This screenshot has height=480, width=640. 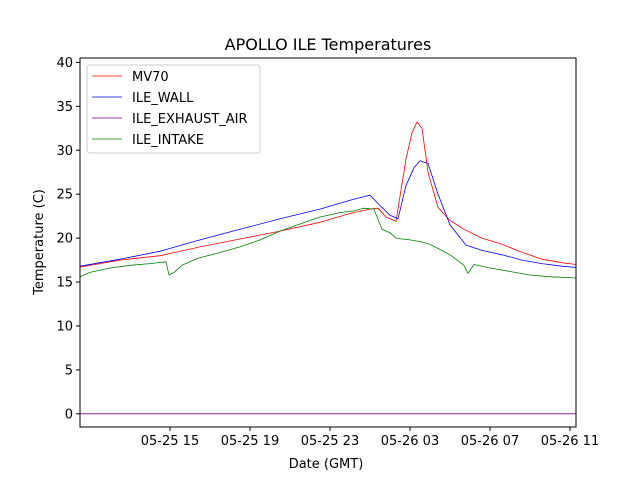 I want to click on legend-label: ILE_INTAKE, so click(x=168, y=140).